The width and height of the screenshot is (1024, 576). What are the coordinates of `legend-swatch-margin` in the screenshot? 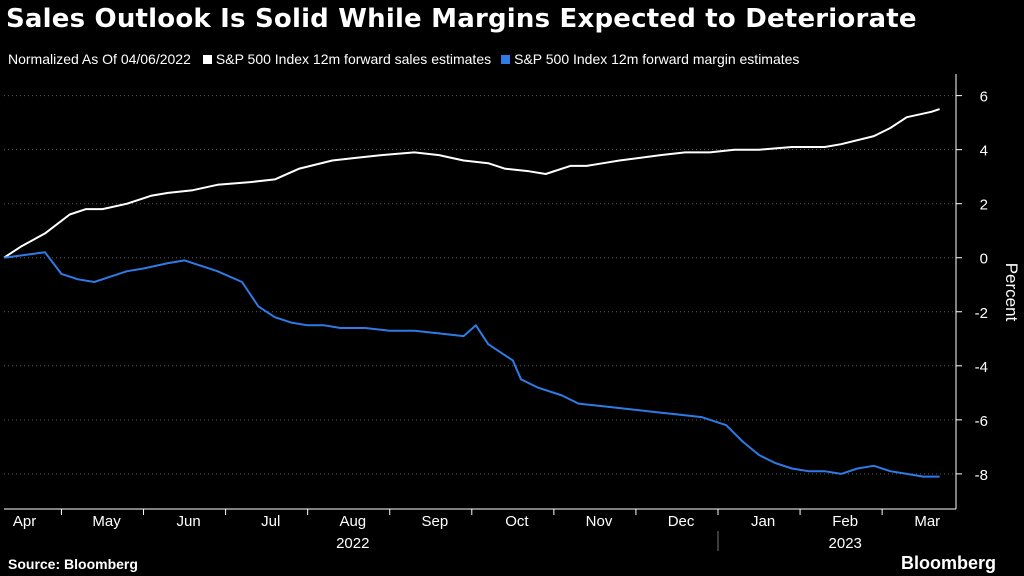 It's located at (506, 59).